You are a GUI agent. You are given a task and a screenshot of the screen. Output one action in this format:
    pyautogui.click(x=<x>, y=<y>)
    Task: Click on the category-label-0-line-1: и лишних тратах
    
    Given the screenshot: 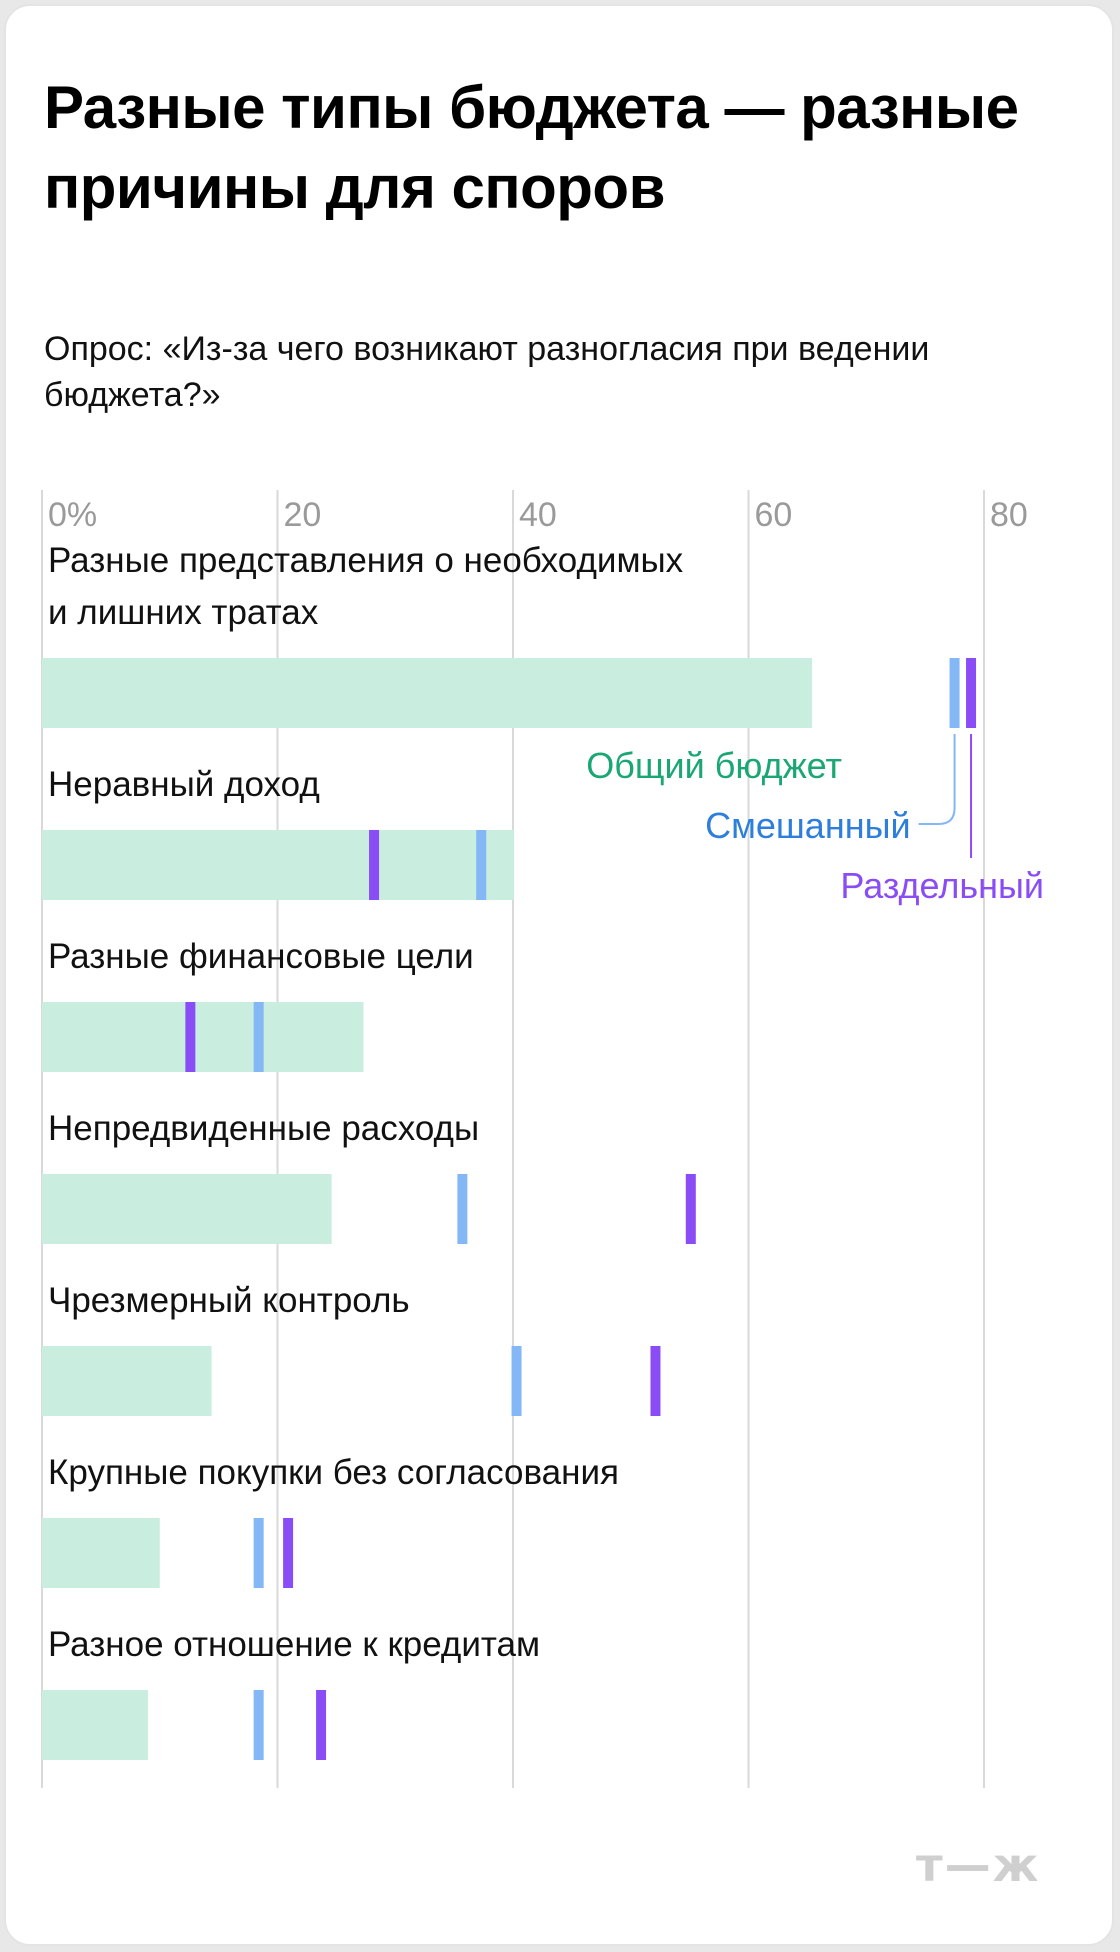 What is the action you would take?
    pyautogui.click(x=183, y=612)
    